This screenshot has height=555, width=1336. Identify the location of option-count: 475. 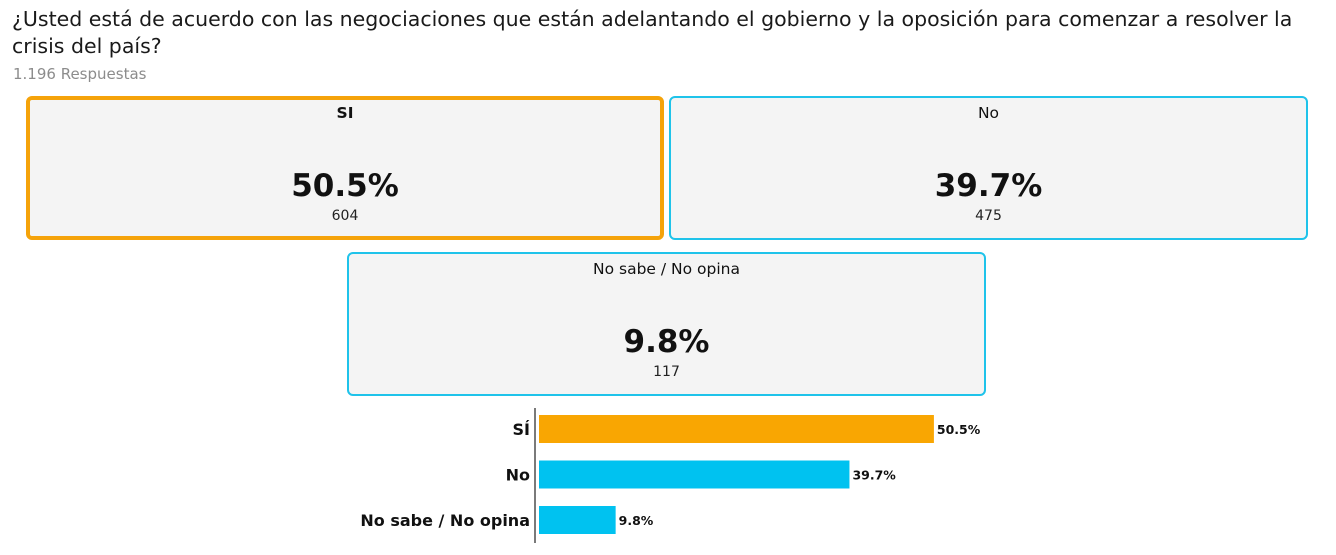
(988, 216).